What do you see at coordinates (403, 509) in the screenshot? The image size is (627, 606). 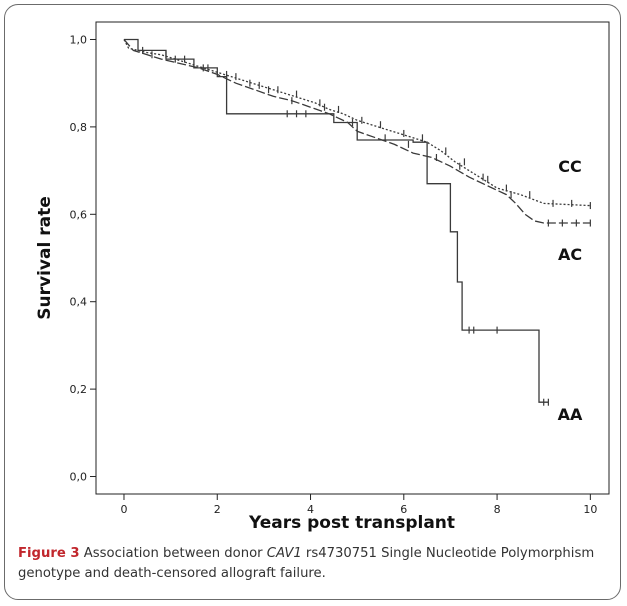 I see `x-tick-label: 6` at bounding box center [403, 509].